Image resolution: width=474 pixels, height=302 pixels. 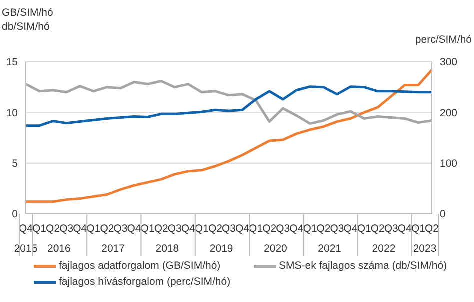 What do you see at coordinates (60, 249) in the screenshot?
I see `text: 2016` at bounding box center [60, 249].